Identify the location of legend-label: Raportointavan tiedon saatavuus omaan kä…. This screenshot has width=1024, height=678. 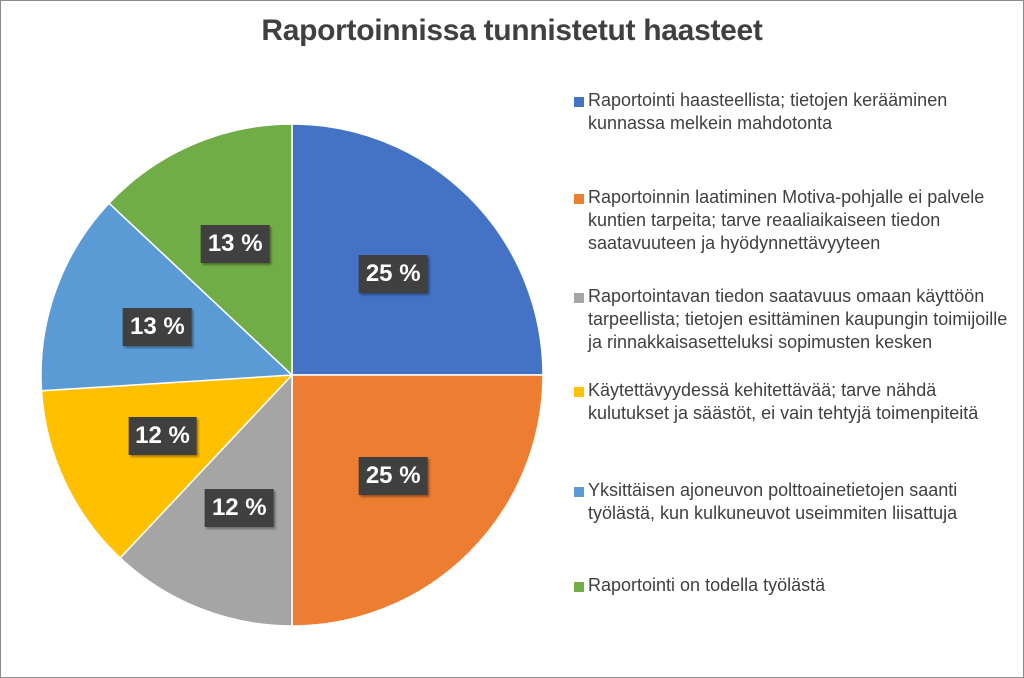
(798, 319).